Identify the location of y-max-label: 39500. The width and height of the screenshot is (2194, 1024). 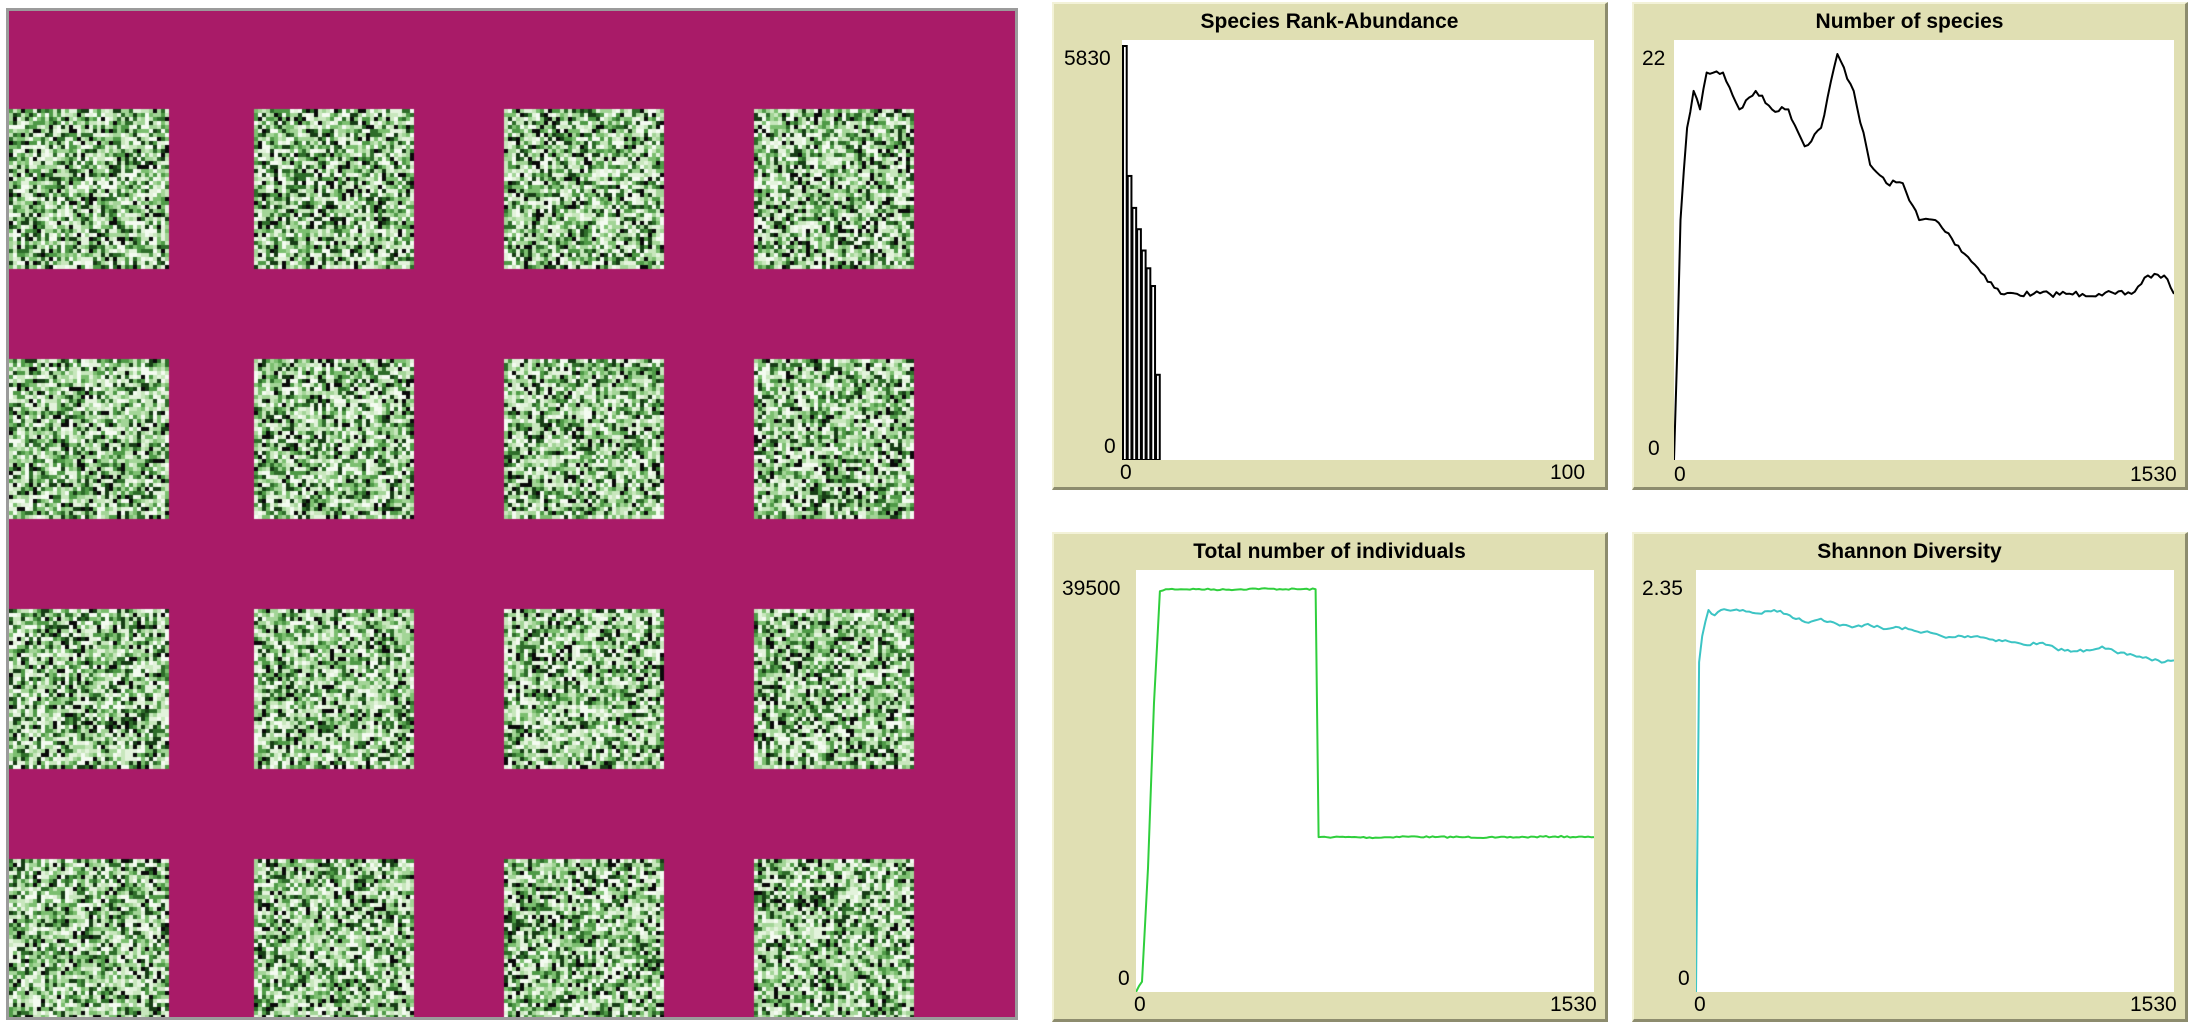
(1091, 588).